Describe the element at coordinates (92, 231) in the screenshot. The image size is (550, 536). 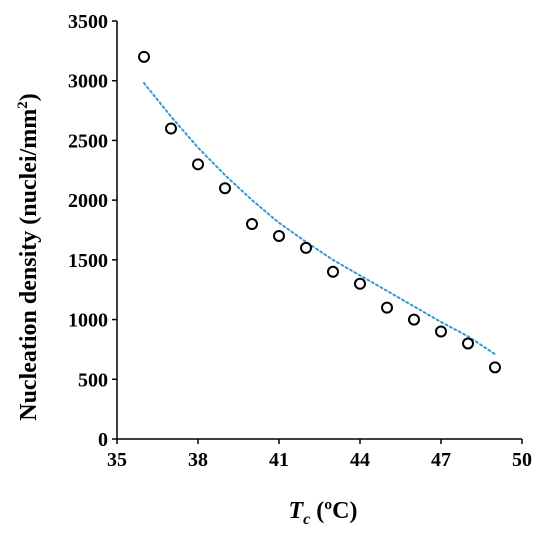
I see `y-axis-ticks: 0 500 1000 1500 2000 2500 3000 3500` at that location.